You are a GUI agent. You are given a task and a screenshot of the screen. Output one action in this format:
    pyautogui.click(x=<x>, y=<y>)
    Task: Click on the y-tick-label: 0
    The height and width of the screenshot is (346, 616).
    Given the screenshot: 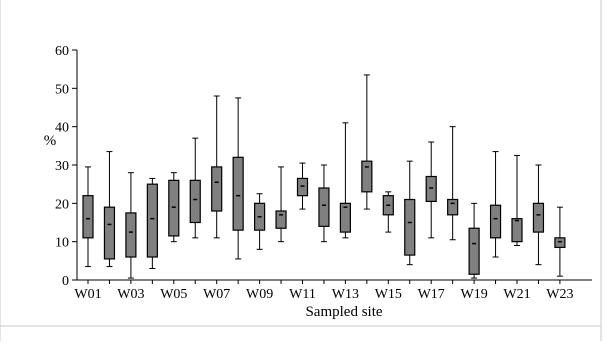 What is the action you would take?
    pyautogui.click(x=65, y=281)
    